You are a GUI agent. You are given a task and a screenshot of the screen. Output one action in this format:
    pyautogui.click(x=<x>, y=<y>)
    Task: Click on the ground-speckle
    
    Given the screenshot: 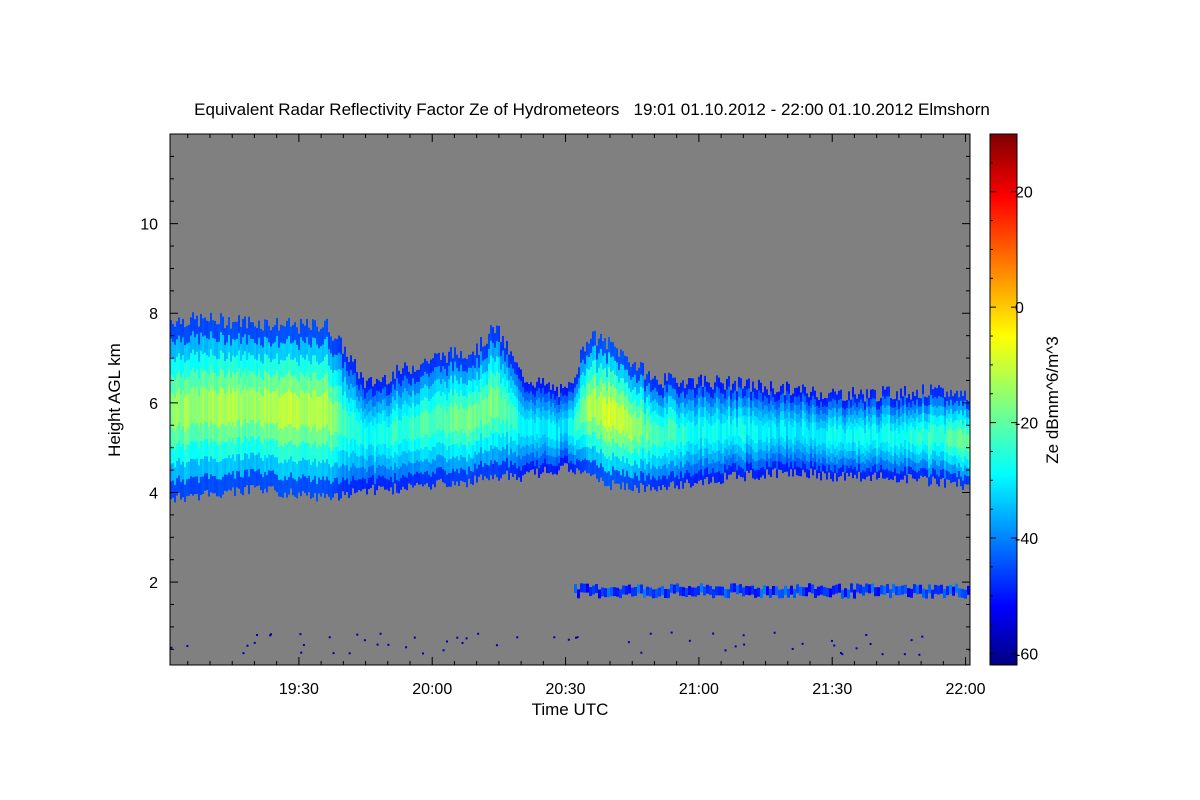 What is the action you would take?
    pyautogui.click(x=496, y=645)
    